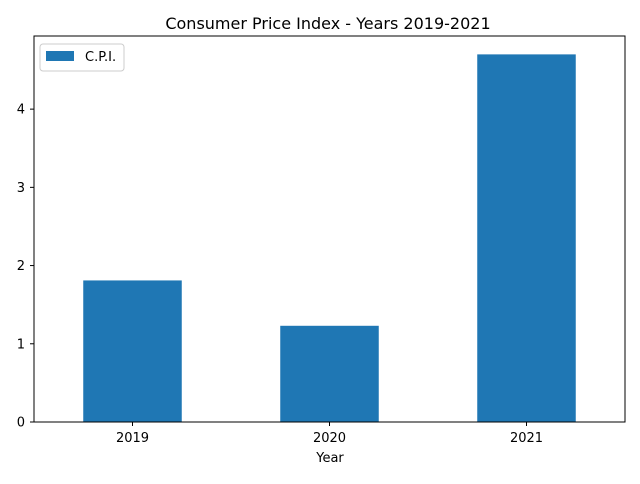 The height and width of the screenshot is (484, 640). Describe the element at coordinates (526, 438) in the screenshot. I see `x-tick-label-2021: 2021` at that location.